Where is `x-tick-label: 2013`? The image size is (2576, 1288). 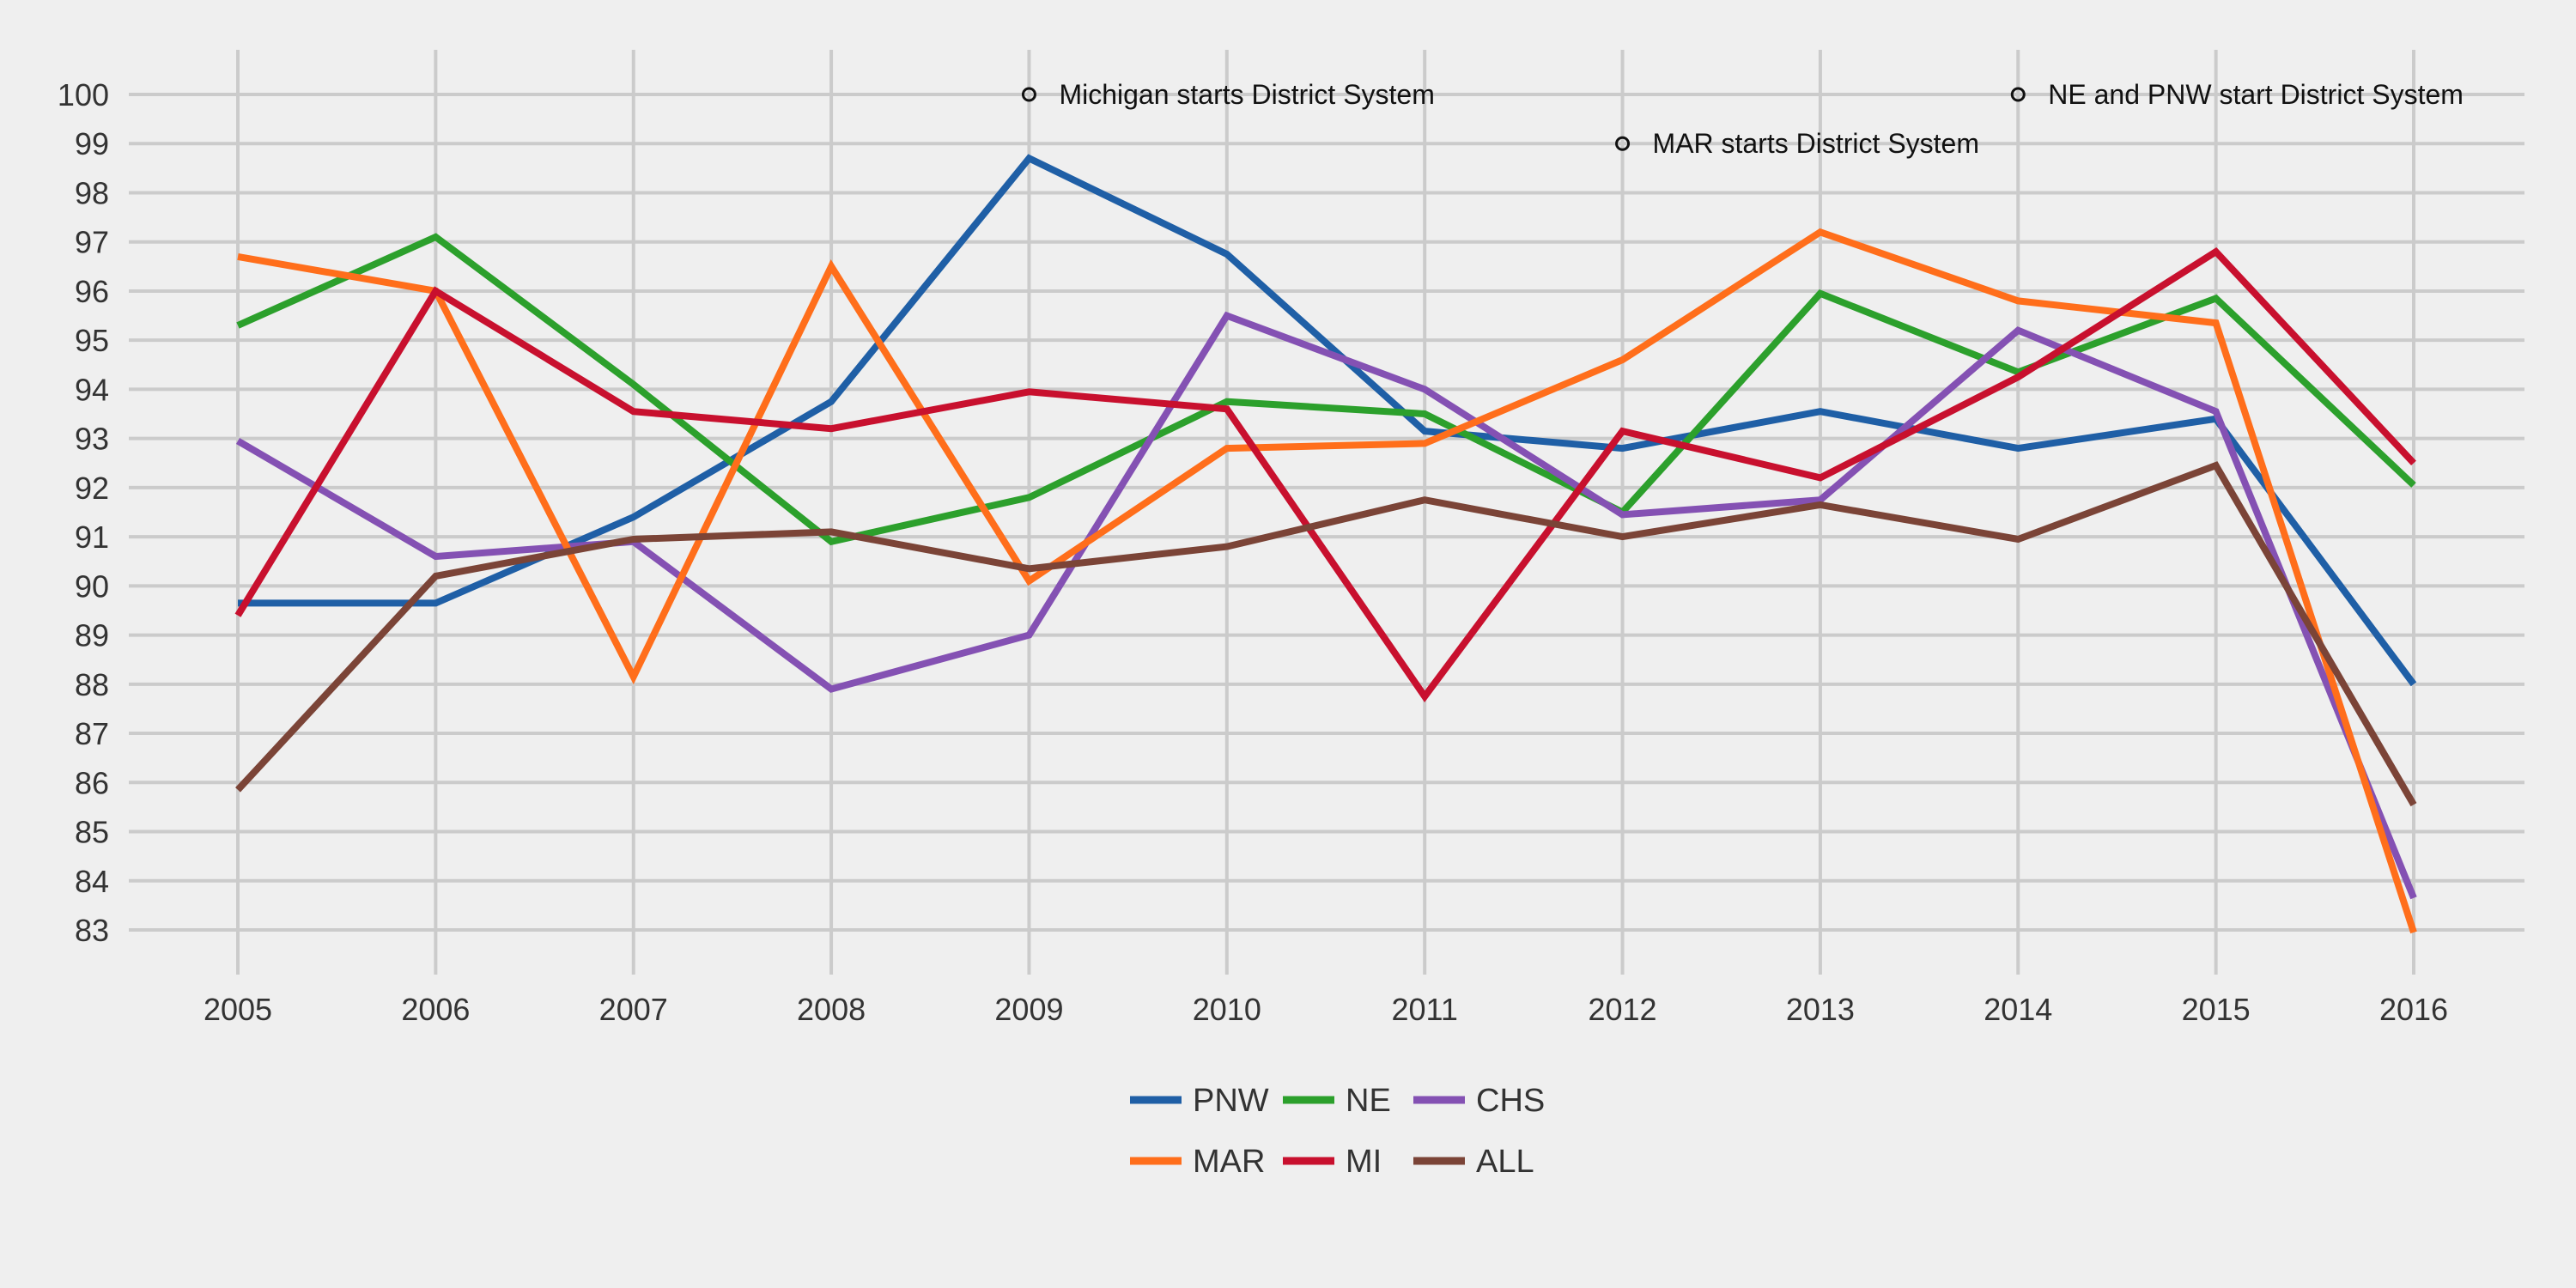
x-tick-label: 2013 is located at coordinates (1821, 1009).